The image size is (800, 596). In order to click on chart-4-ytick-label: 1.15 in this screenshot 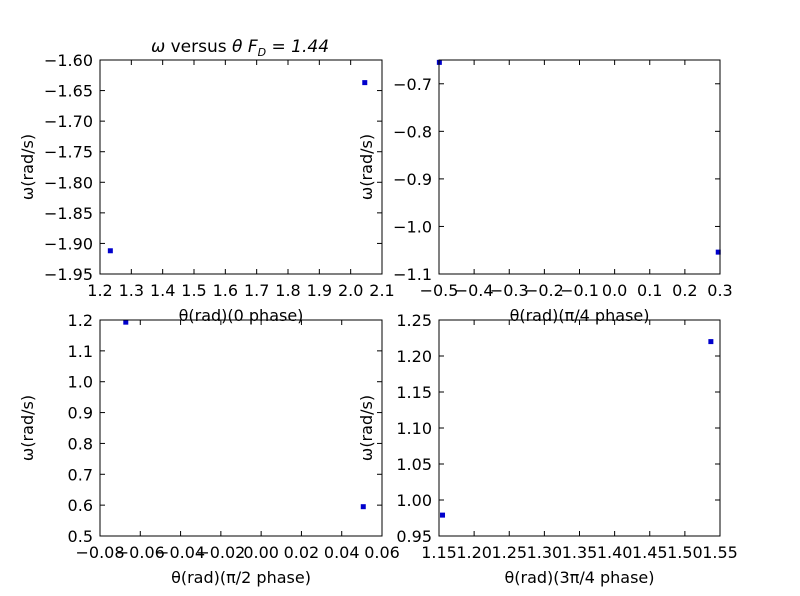, I will do `click(414, 392)`.